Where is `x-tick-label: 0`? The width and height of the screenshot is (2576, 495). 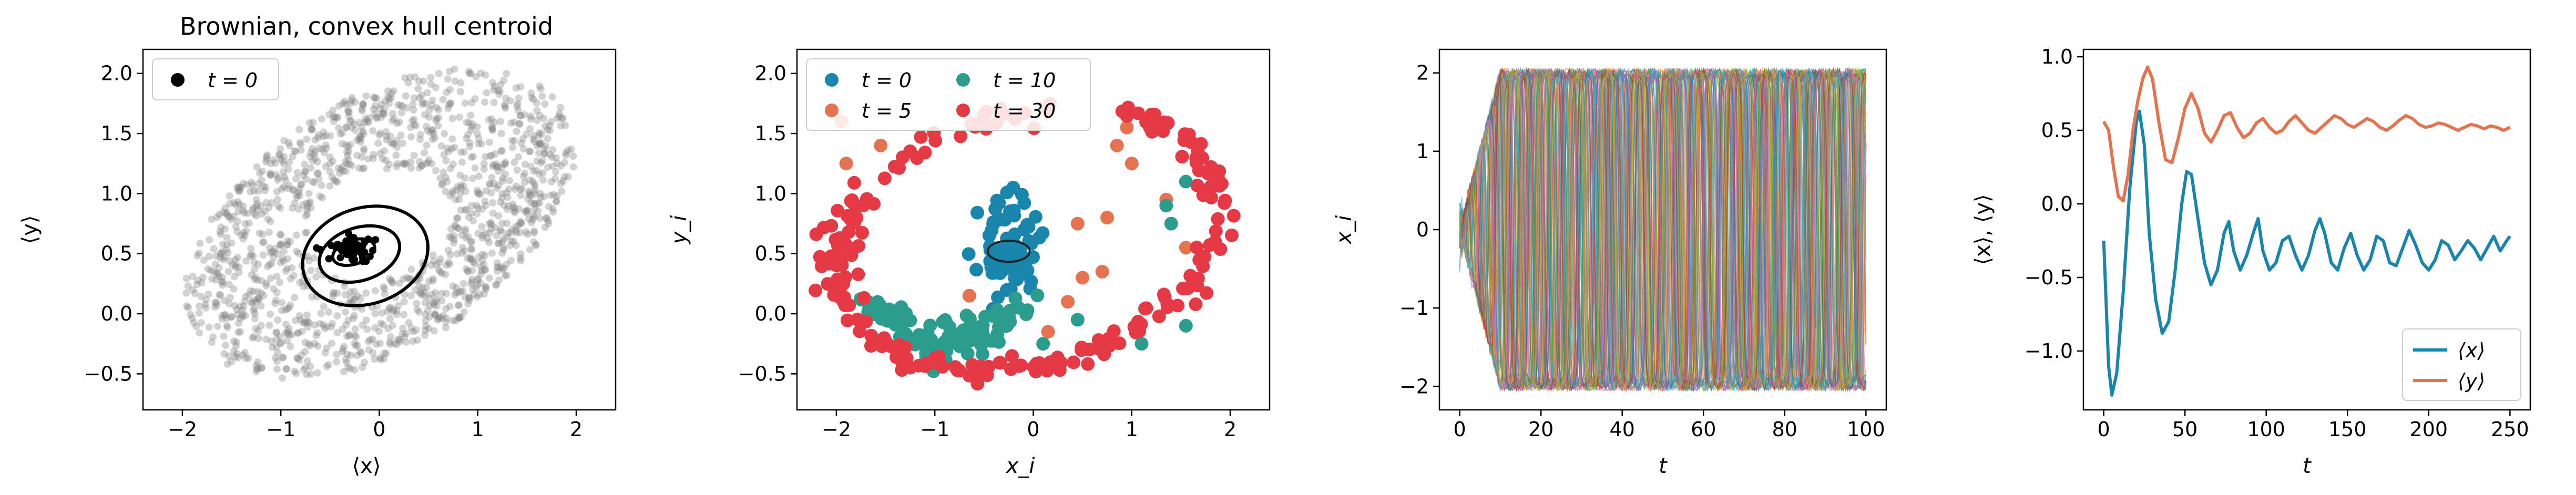 x-tick-label: 0 is located at coordinates (2104, 429).